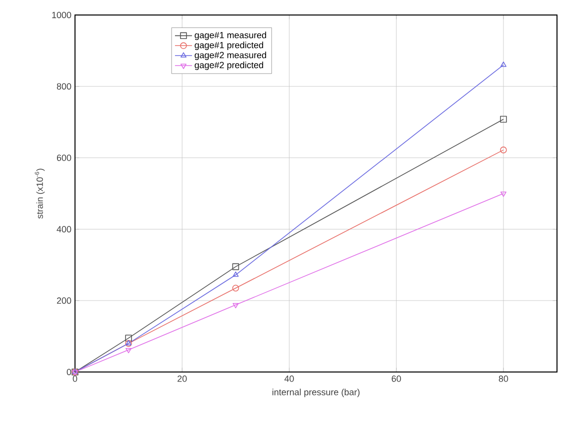  Describe the element at coordinates (64, 229) in the screenshot. I see `y-tick-label: 400` at that location.